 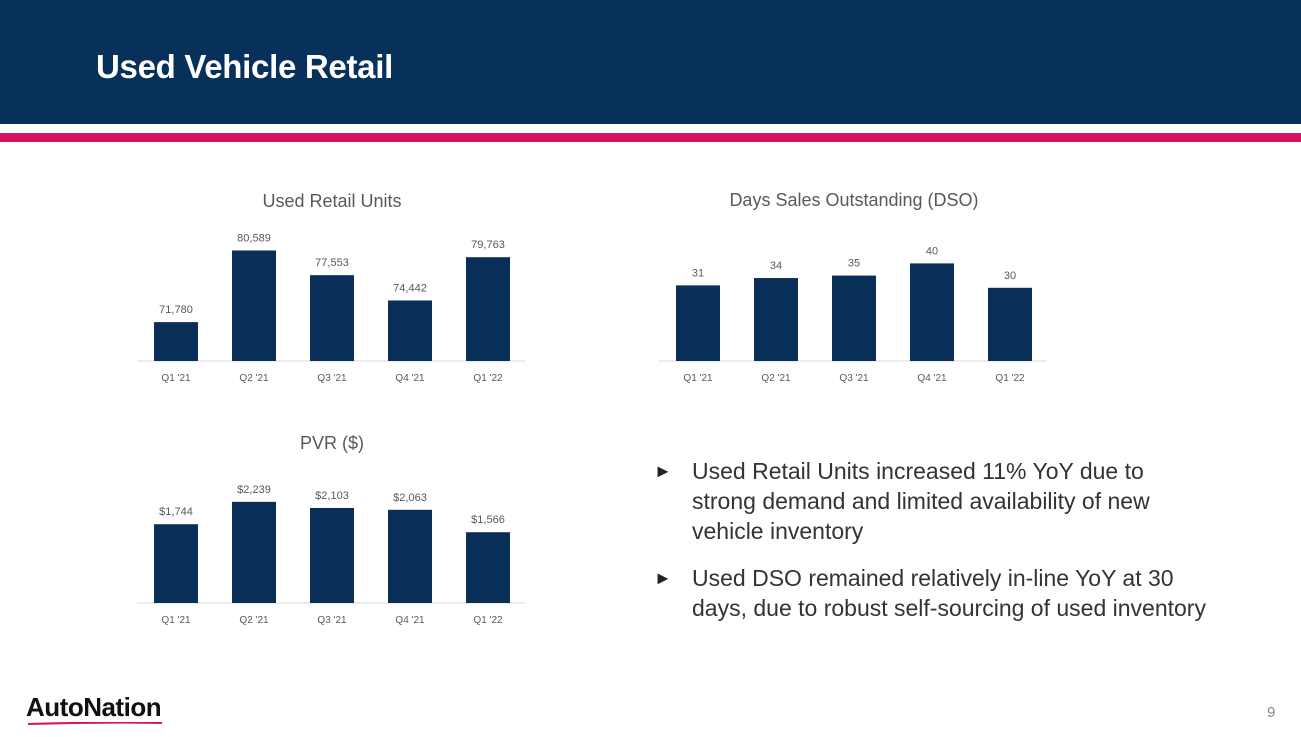 I want to click on data-label: 40, so click(x=932, y=251).